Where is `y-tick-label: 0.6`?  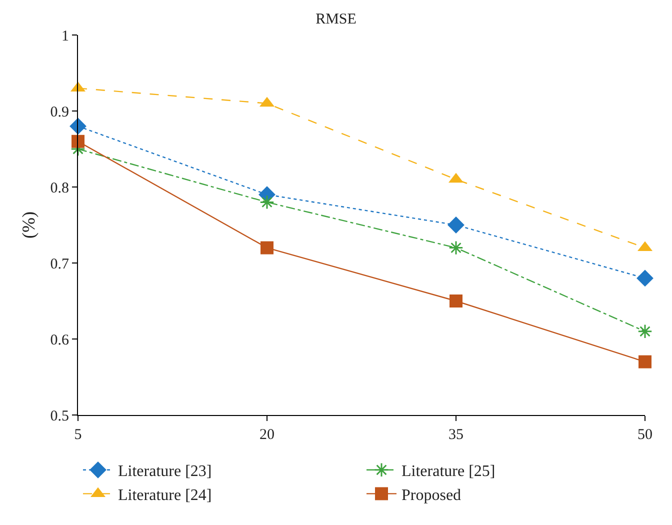
y-tick-label: 0.6 is located at coordinates (60, 340).